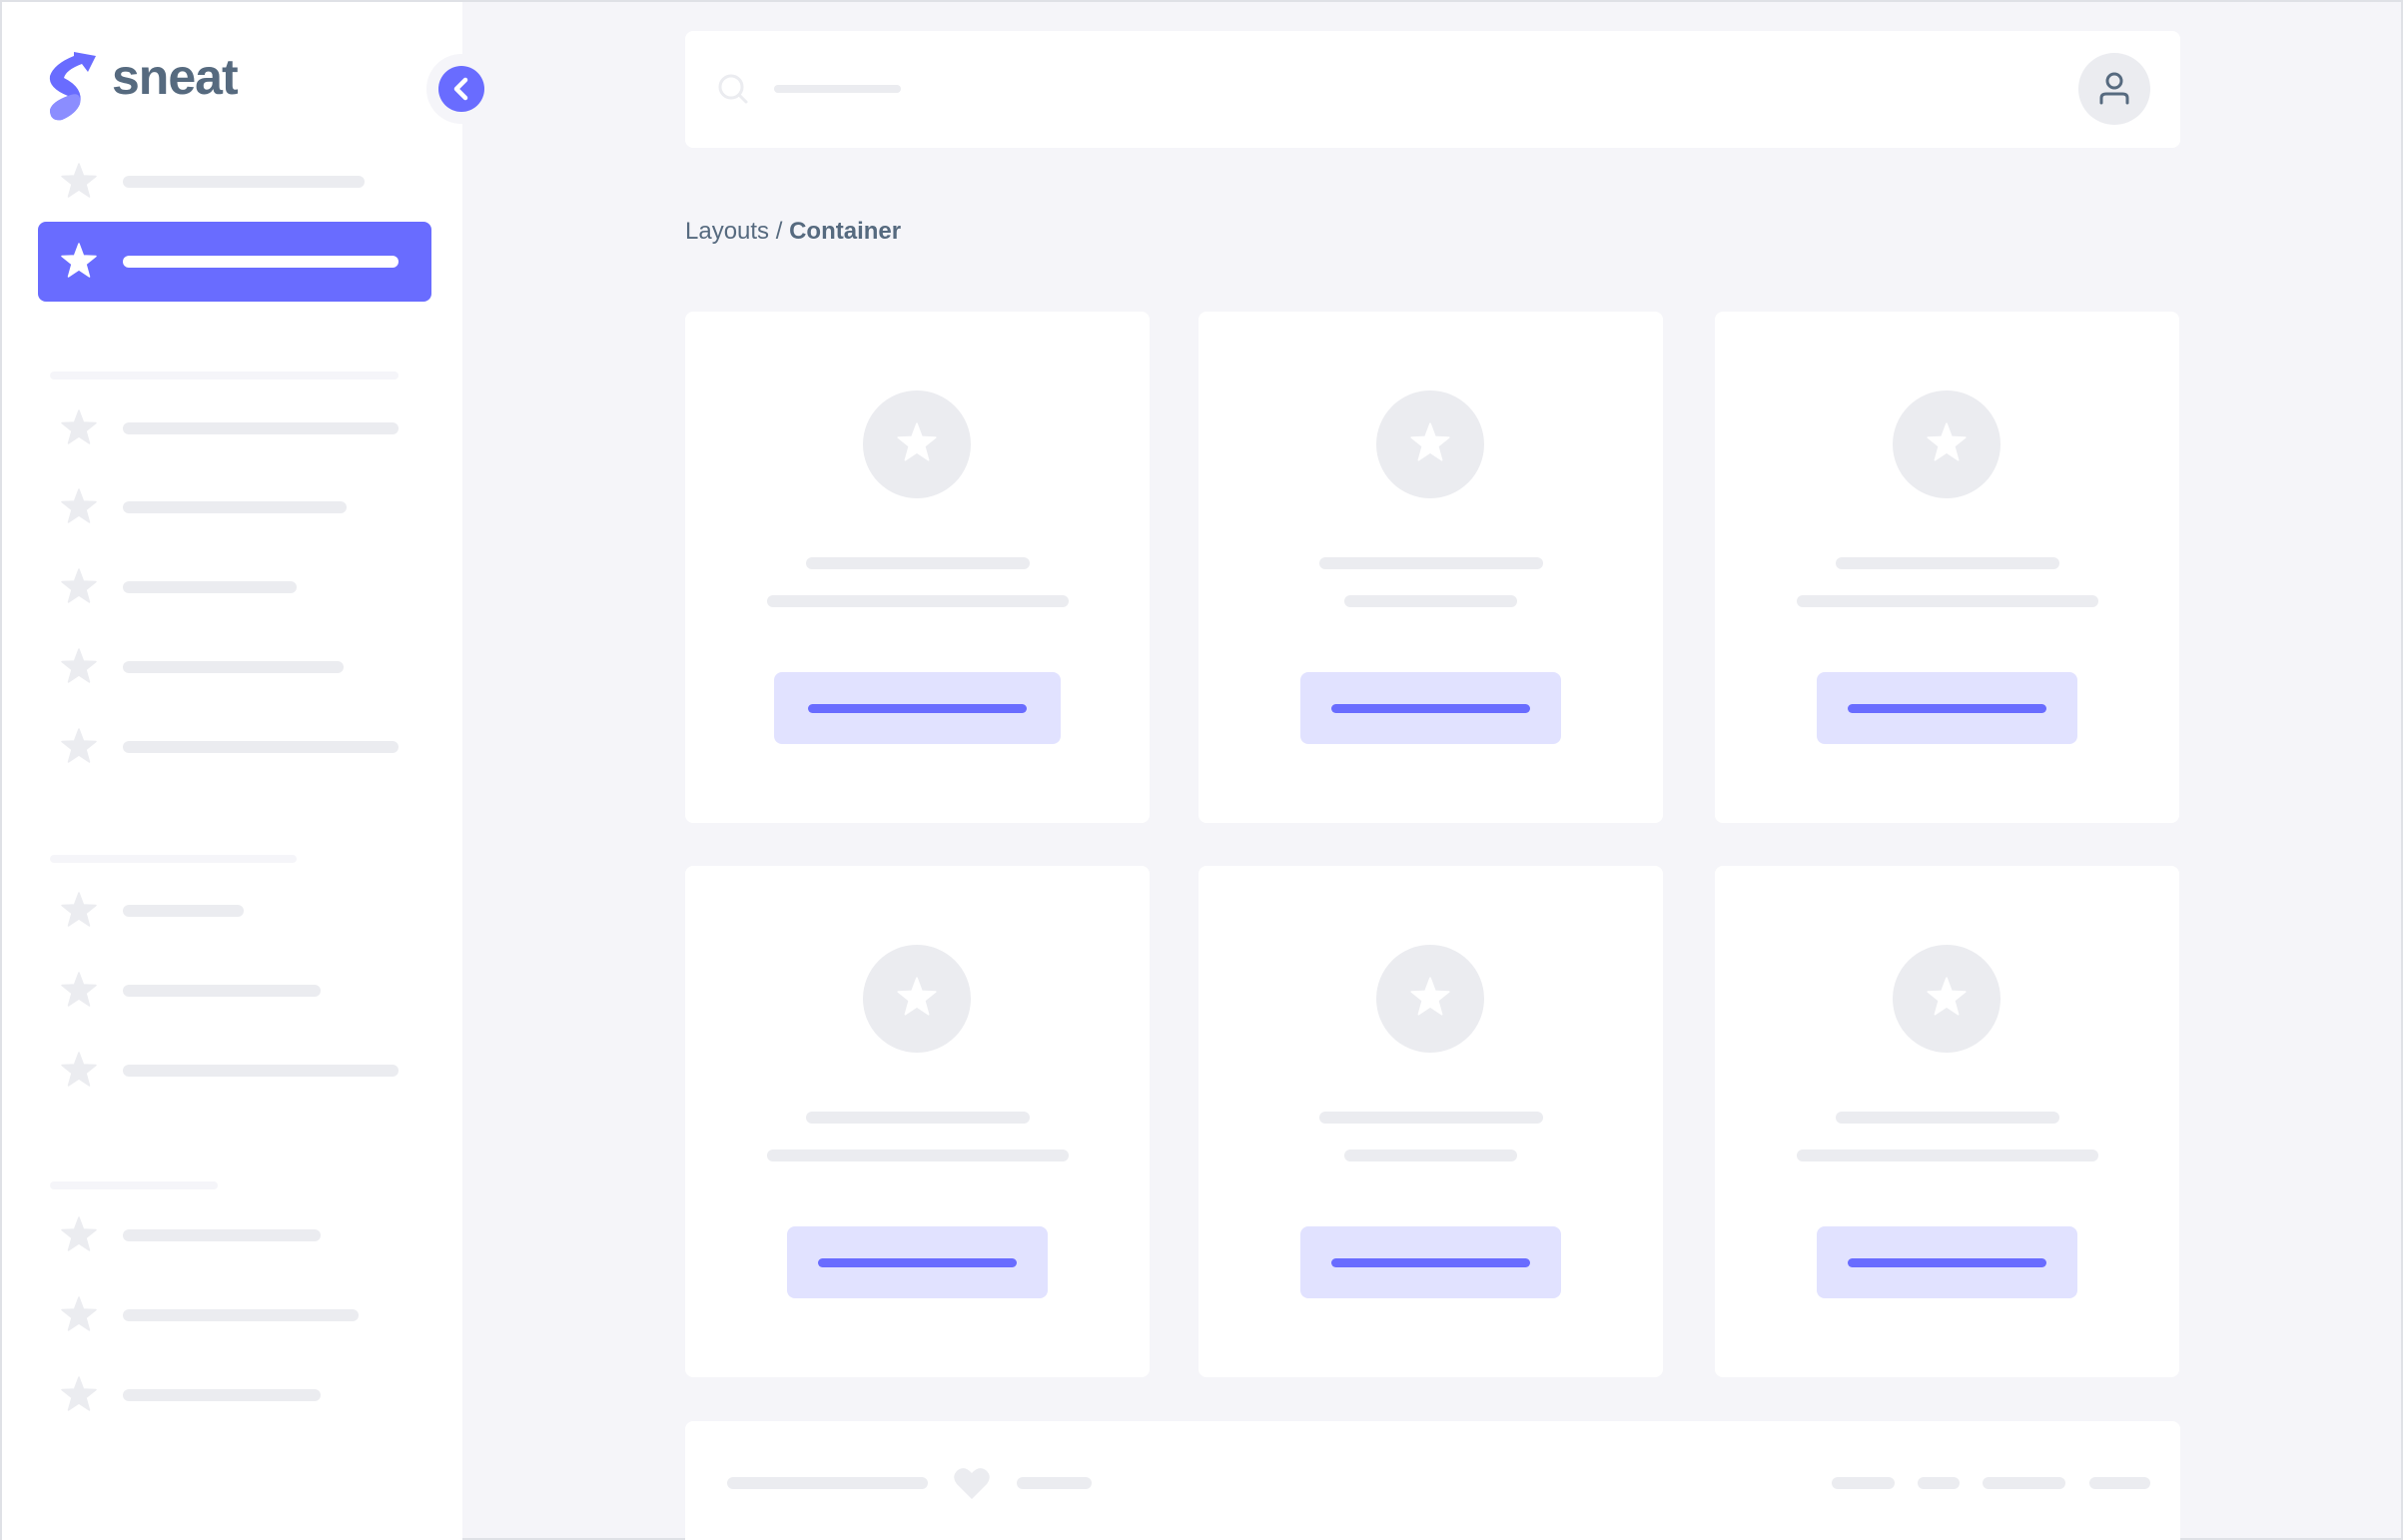 Image resolution: width=2403 pixels, height=1540 pixels. Describe the element at coordinates (733, 89) in the screenshot. I see `search-icon` at that location.